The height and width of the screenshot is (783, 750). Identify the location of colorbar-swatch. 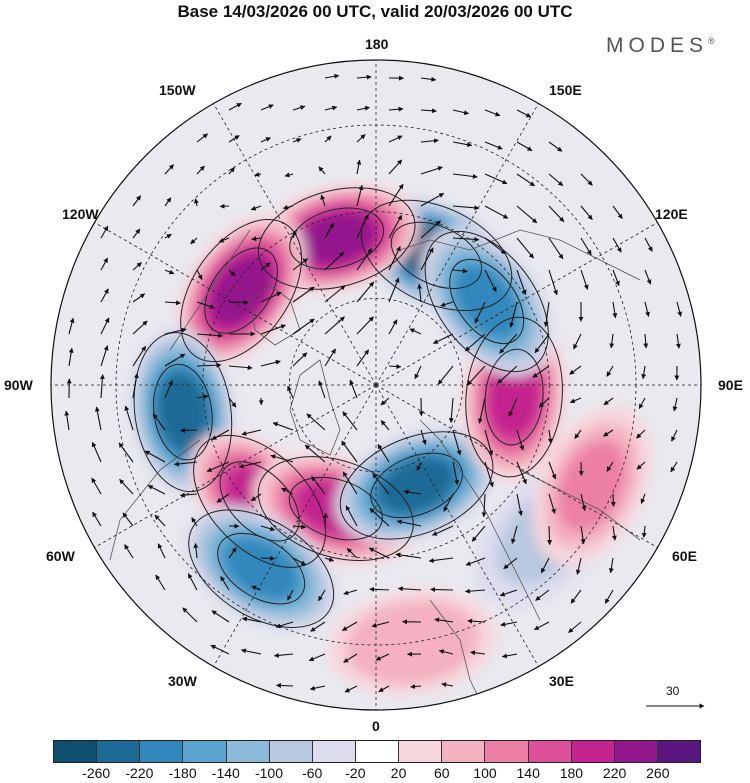
(507, 751).